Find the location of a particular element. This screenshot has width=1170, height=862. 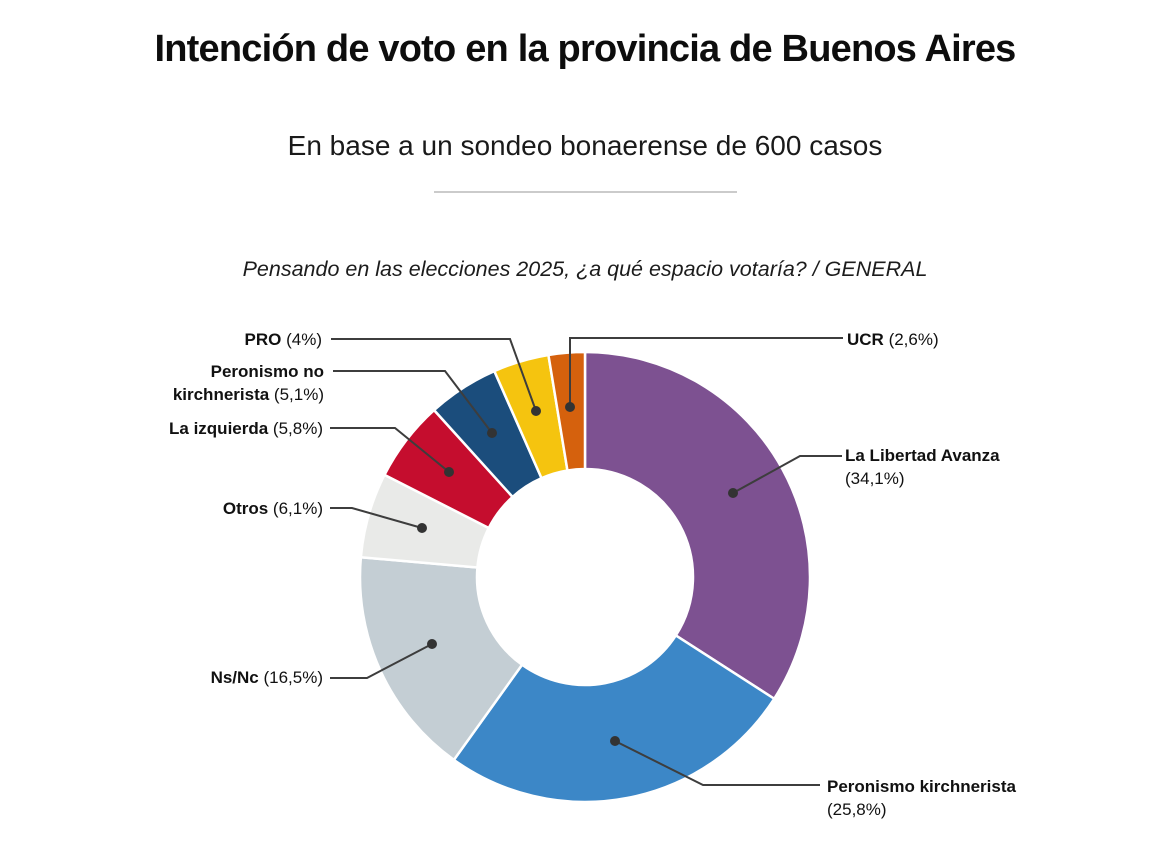

donut-segment-ucr is located at coordinates (567, 411).